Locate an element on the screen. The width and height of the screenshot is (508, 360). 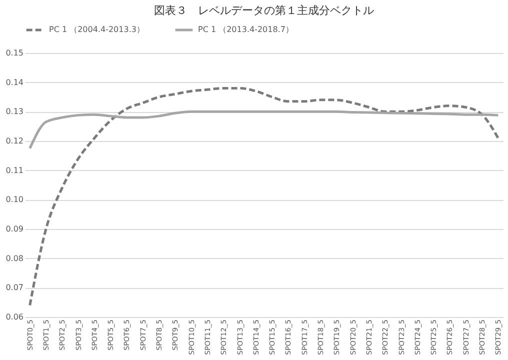
y-tick-label: 0.06 is located at coordinates (15, 317).